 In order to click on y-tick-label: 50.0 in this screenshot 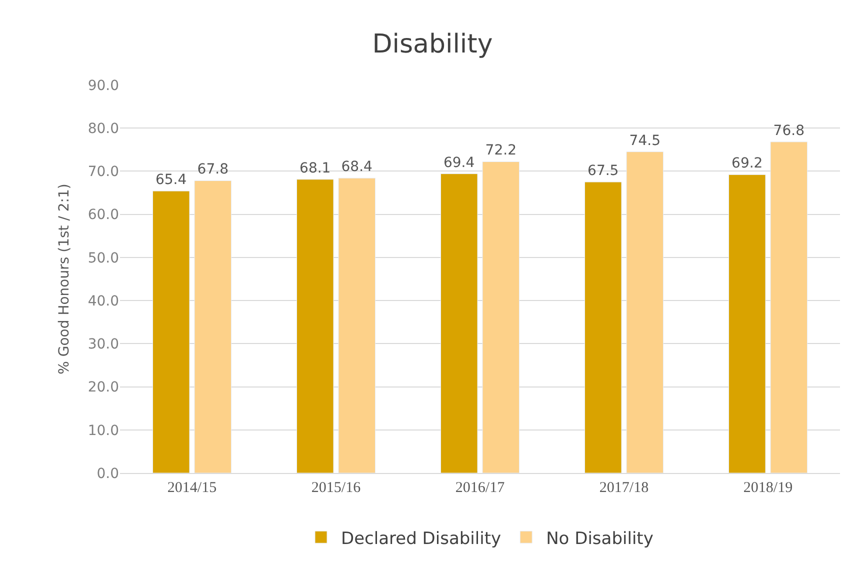, I will do `click(103, 258)`.